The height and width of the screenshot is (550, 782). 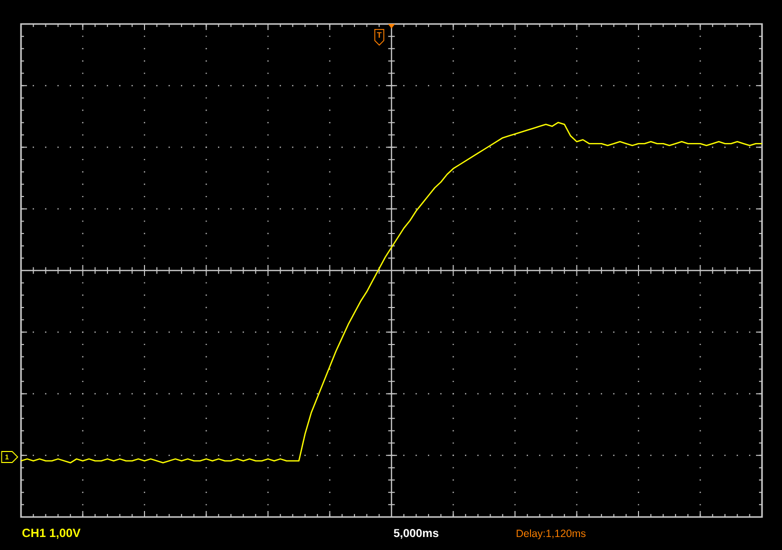 What do you see at coordinates (379, 35) in the screenshot?
I see `text: T` at bounding box center [379, 35].